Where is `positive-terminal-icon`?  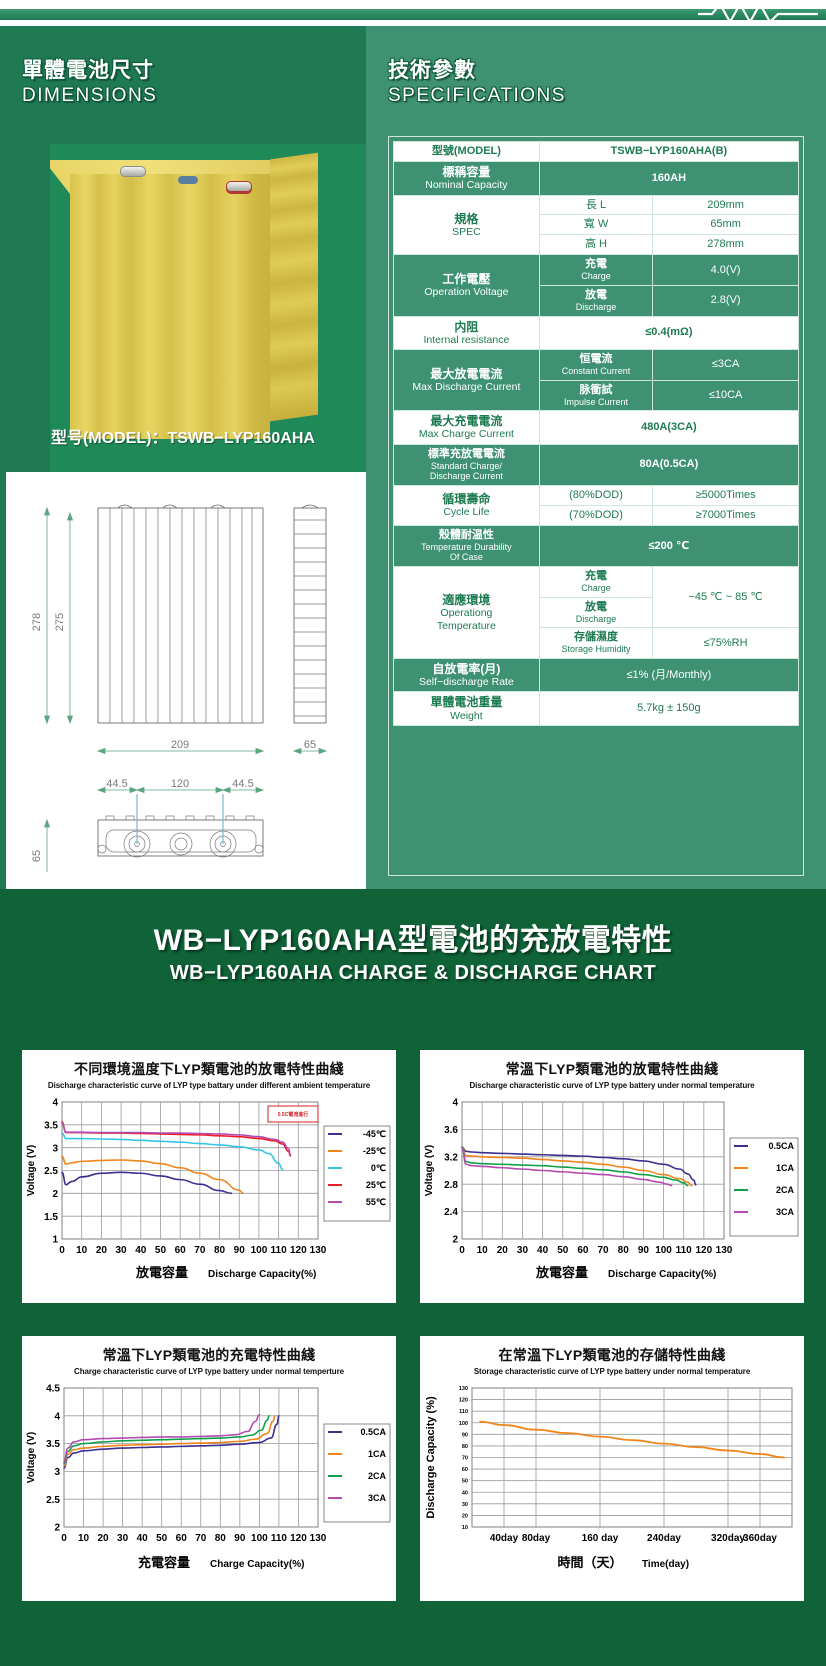
positive-terminal-icon is located at coordinates (239, 186).